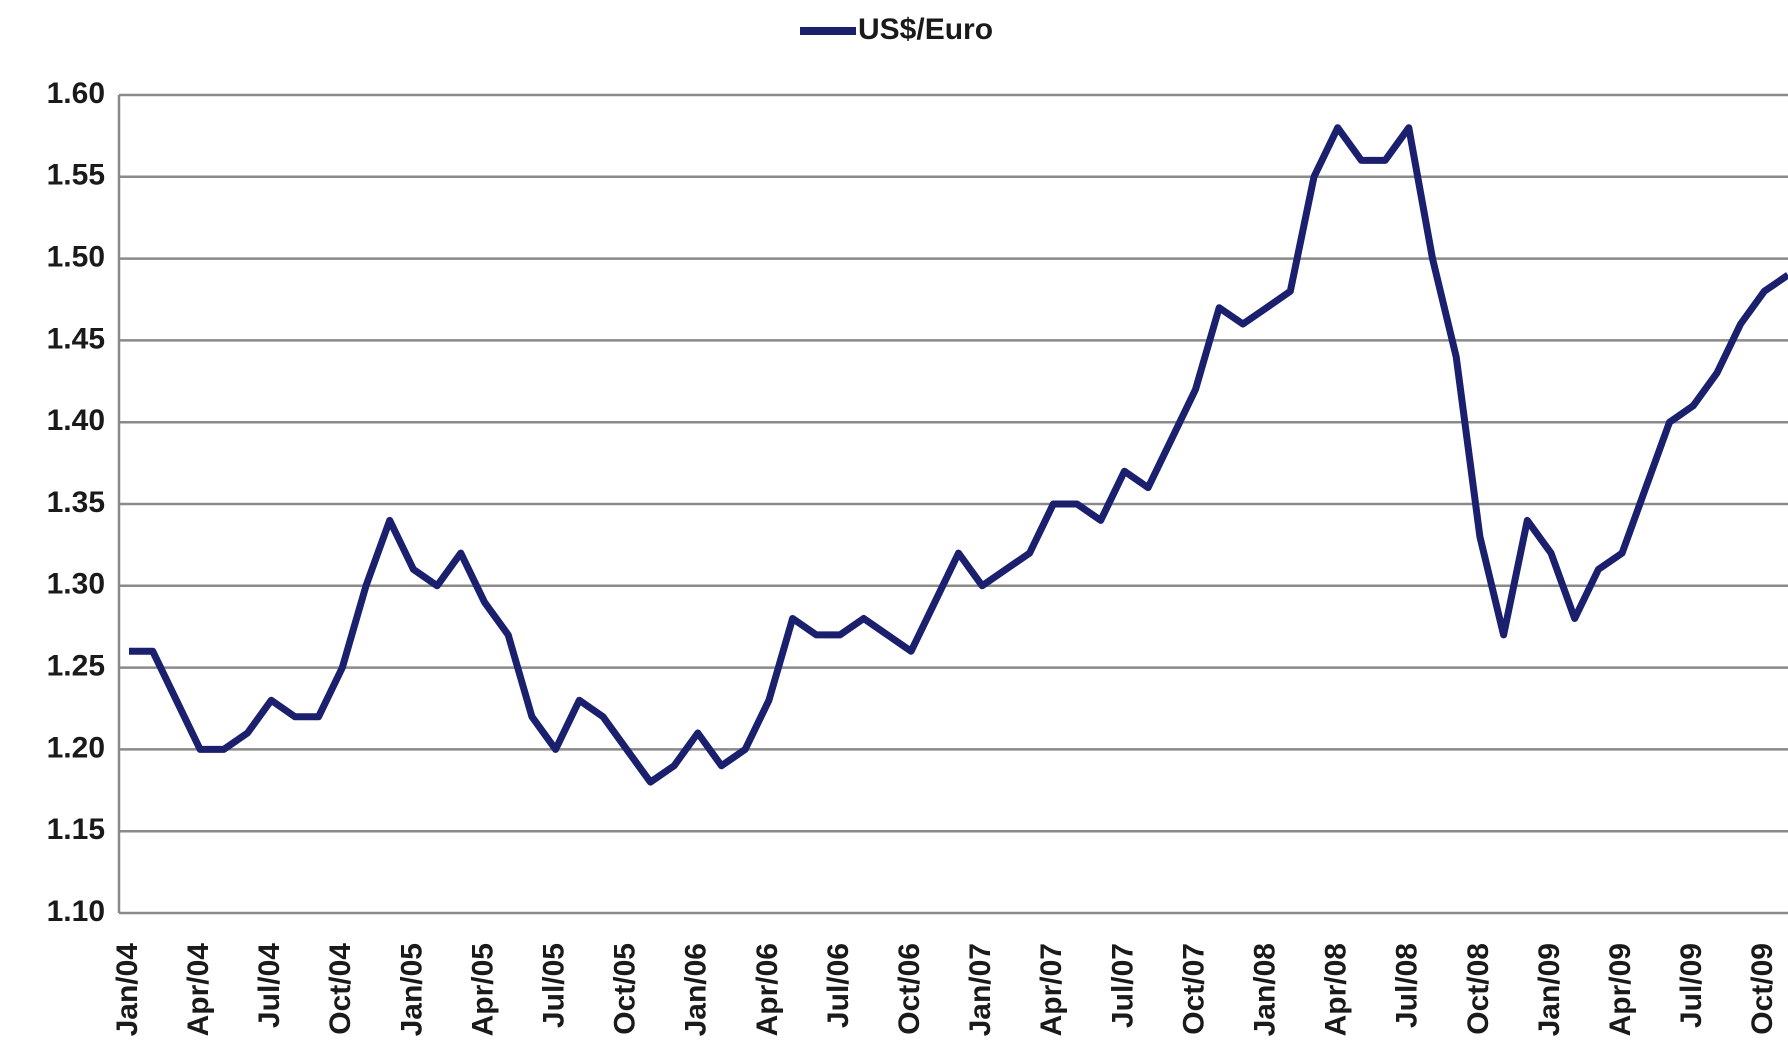 This screenshot has width=1788, height=1063. Describe the element at coordinates (1549, 989) in the screenshot. I see `x-tick-label: Jan/09` at that location.